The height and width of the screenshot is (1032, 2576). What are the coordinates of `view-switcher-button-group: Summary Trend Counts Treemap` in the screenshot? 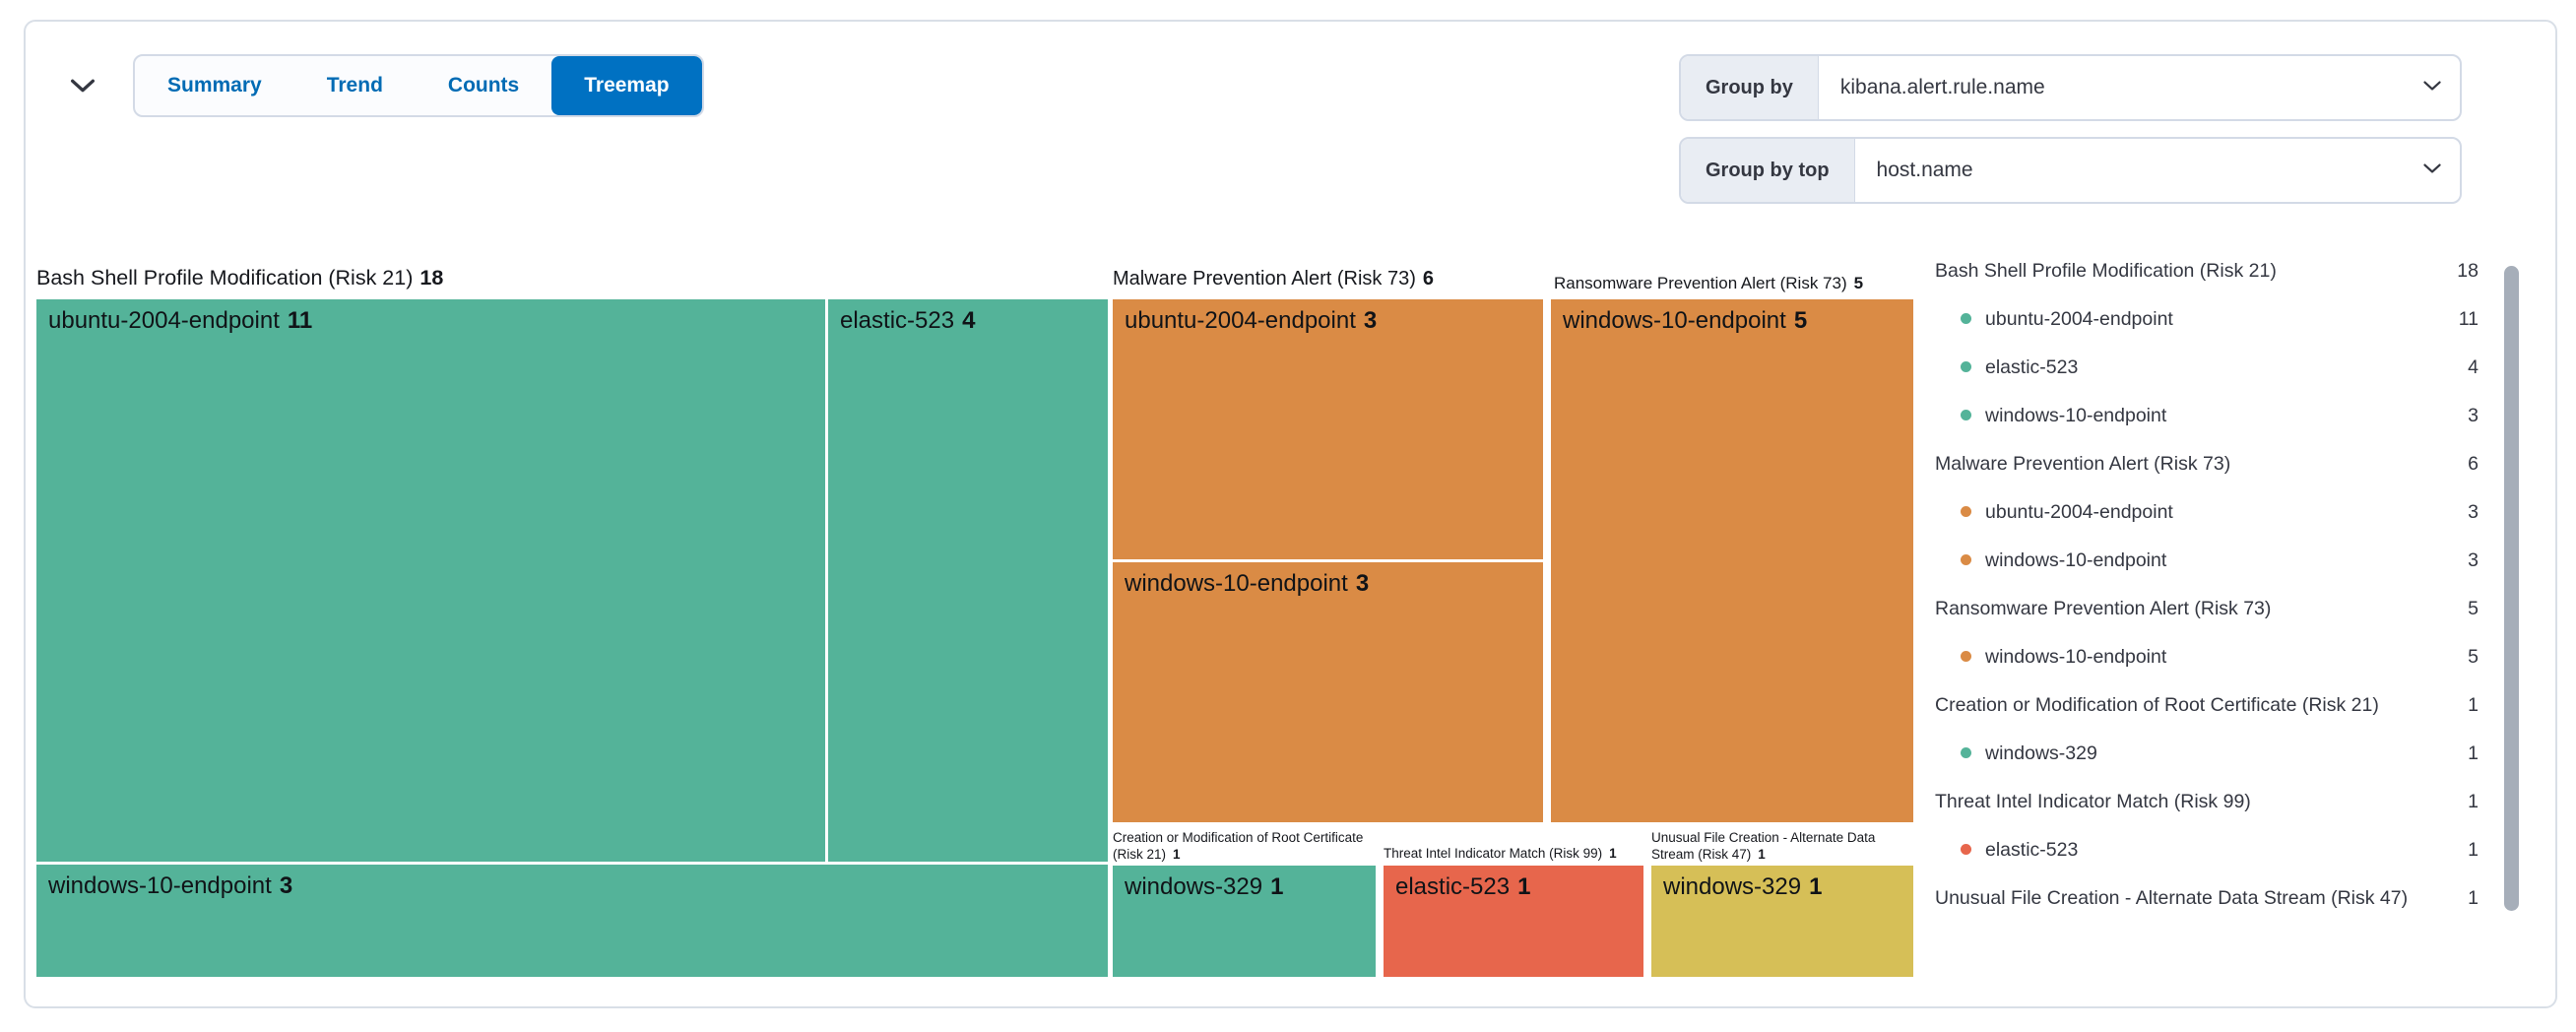 It's located at (418, 85).